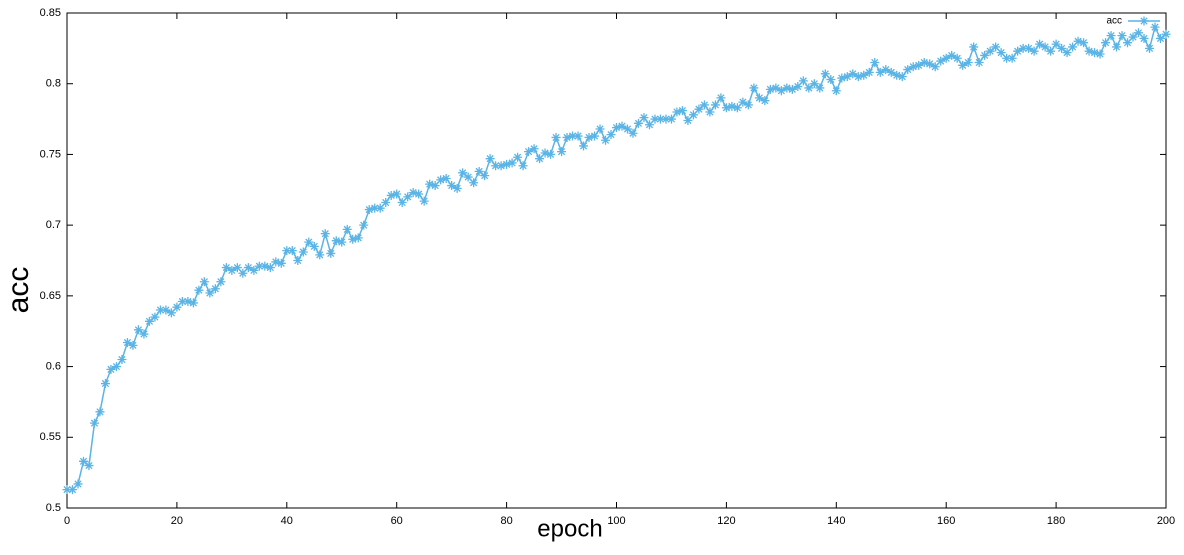 The height and width of the screenshot is (555, 1184). What do you see at coordinates (177, 521) in the screenshot?
I see `x-tick-label: 20` at bounding box center [177, 521].